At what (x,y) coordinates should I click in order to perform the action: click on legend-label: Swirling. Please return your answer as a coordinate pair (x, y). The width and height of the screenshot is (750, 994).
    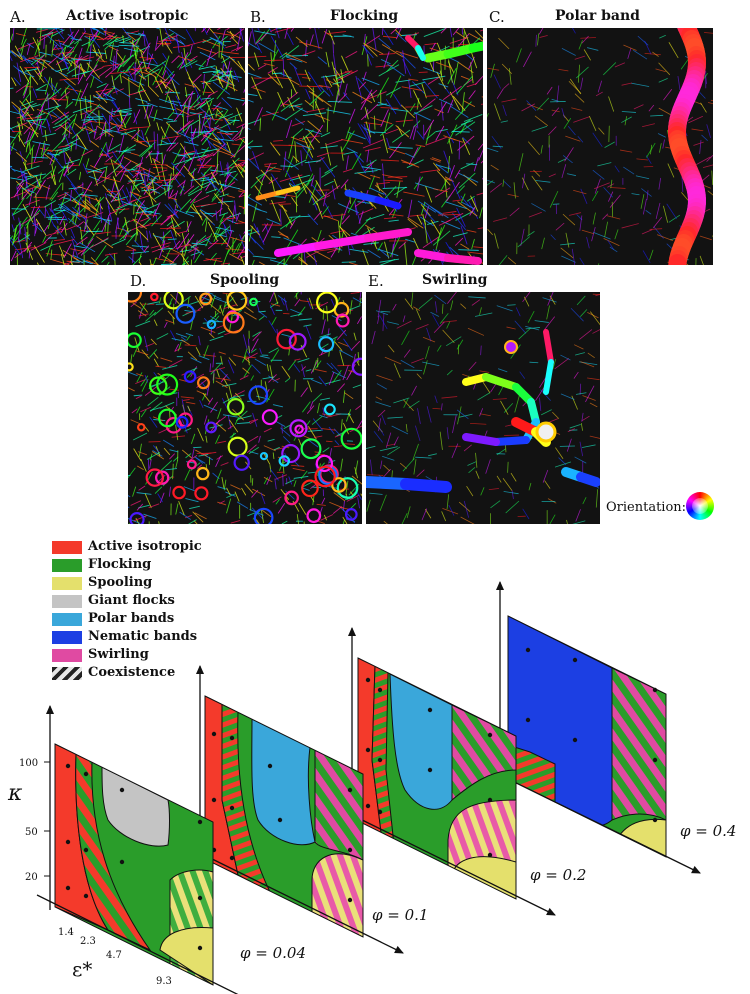
    Looking at the image, I should click on (118, 654).